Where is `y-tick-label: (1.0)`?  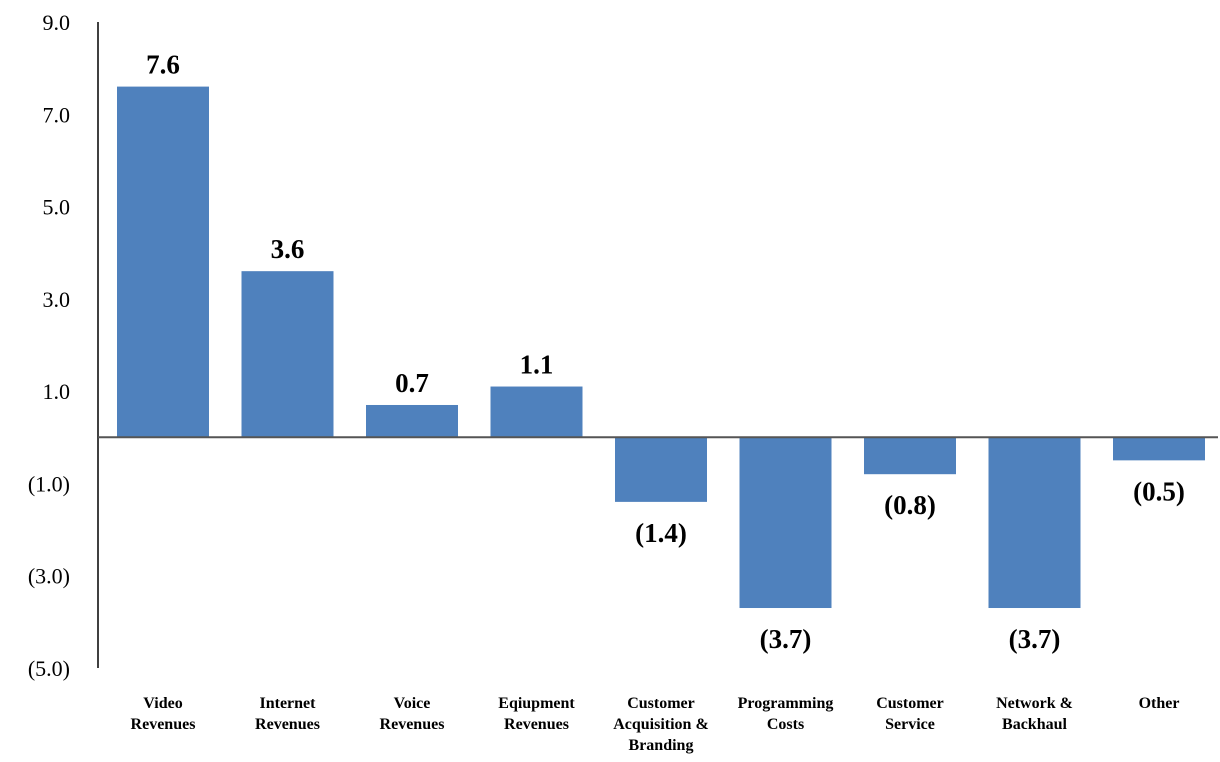 y-tick-label: (1.0) is located at coordinates (49, 483).